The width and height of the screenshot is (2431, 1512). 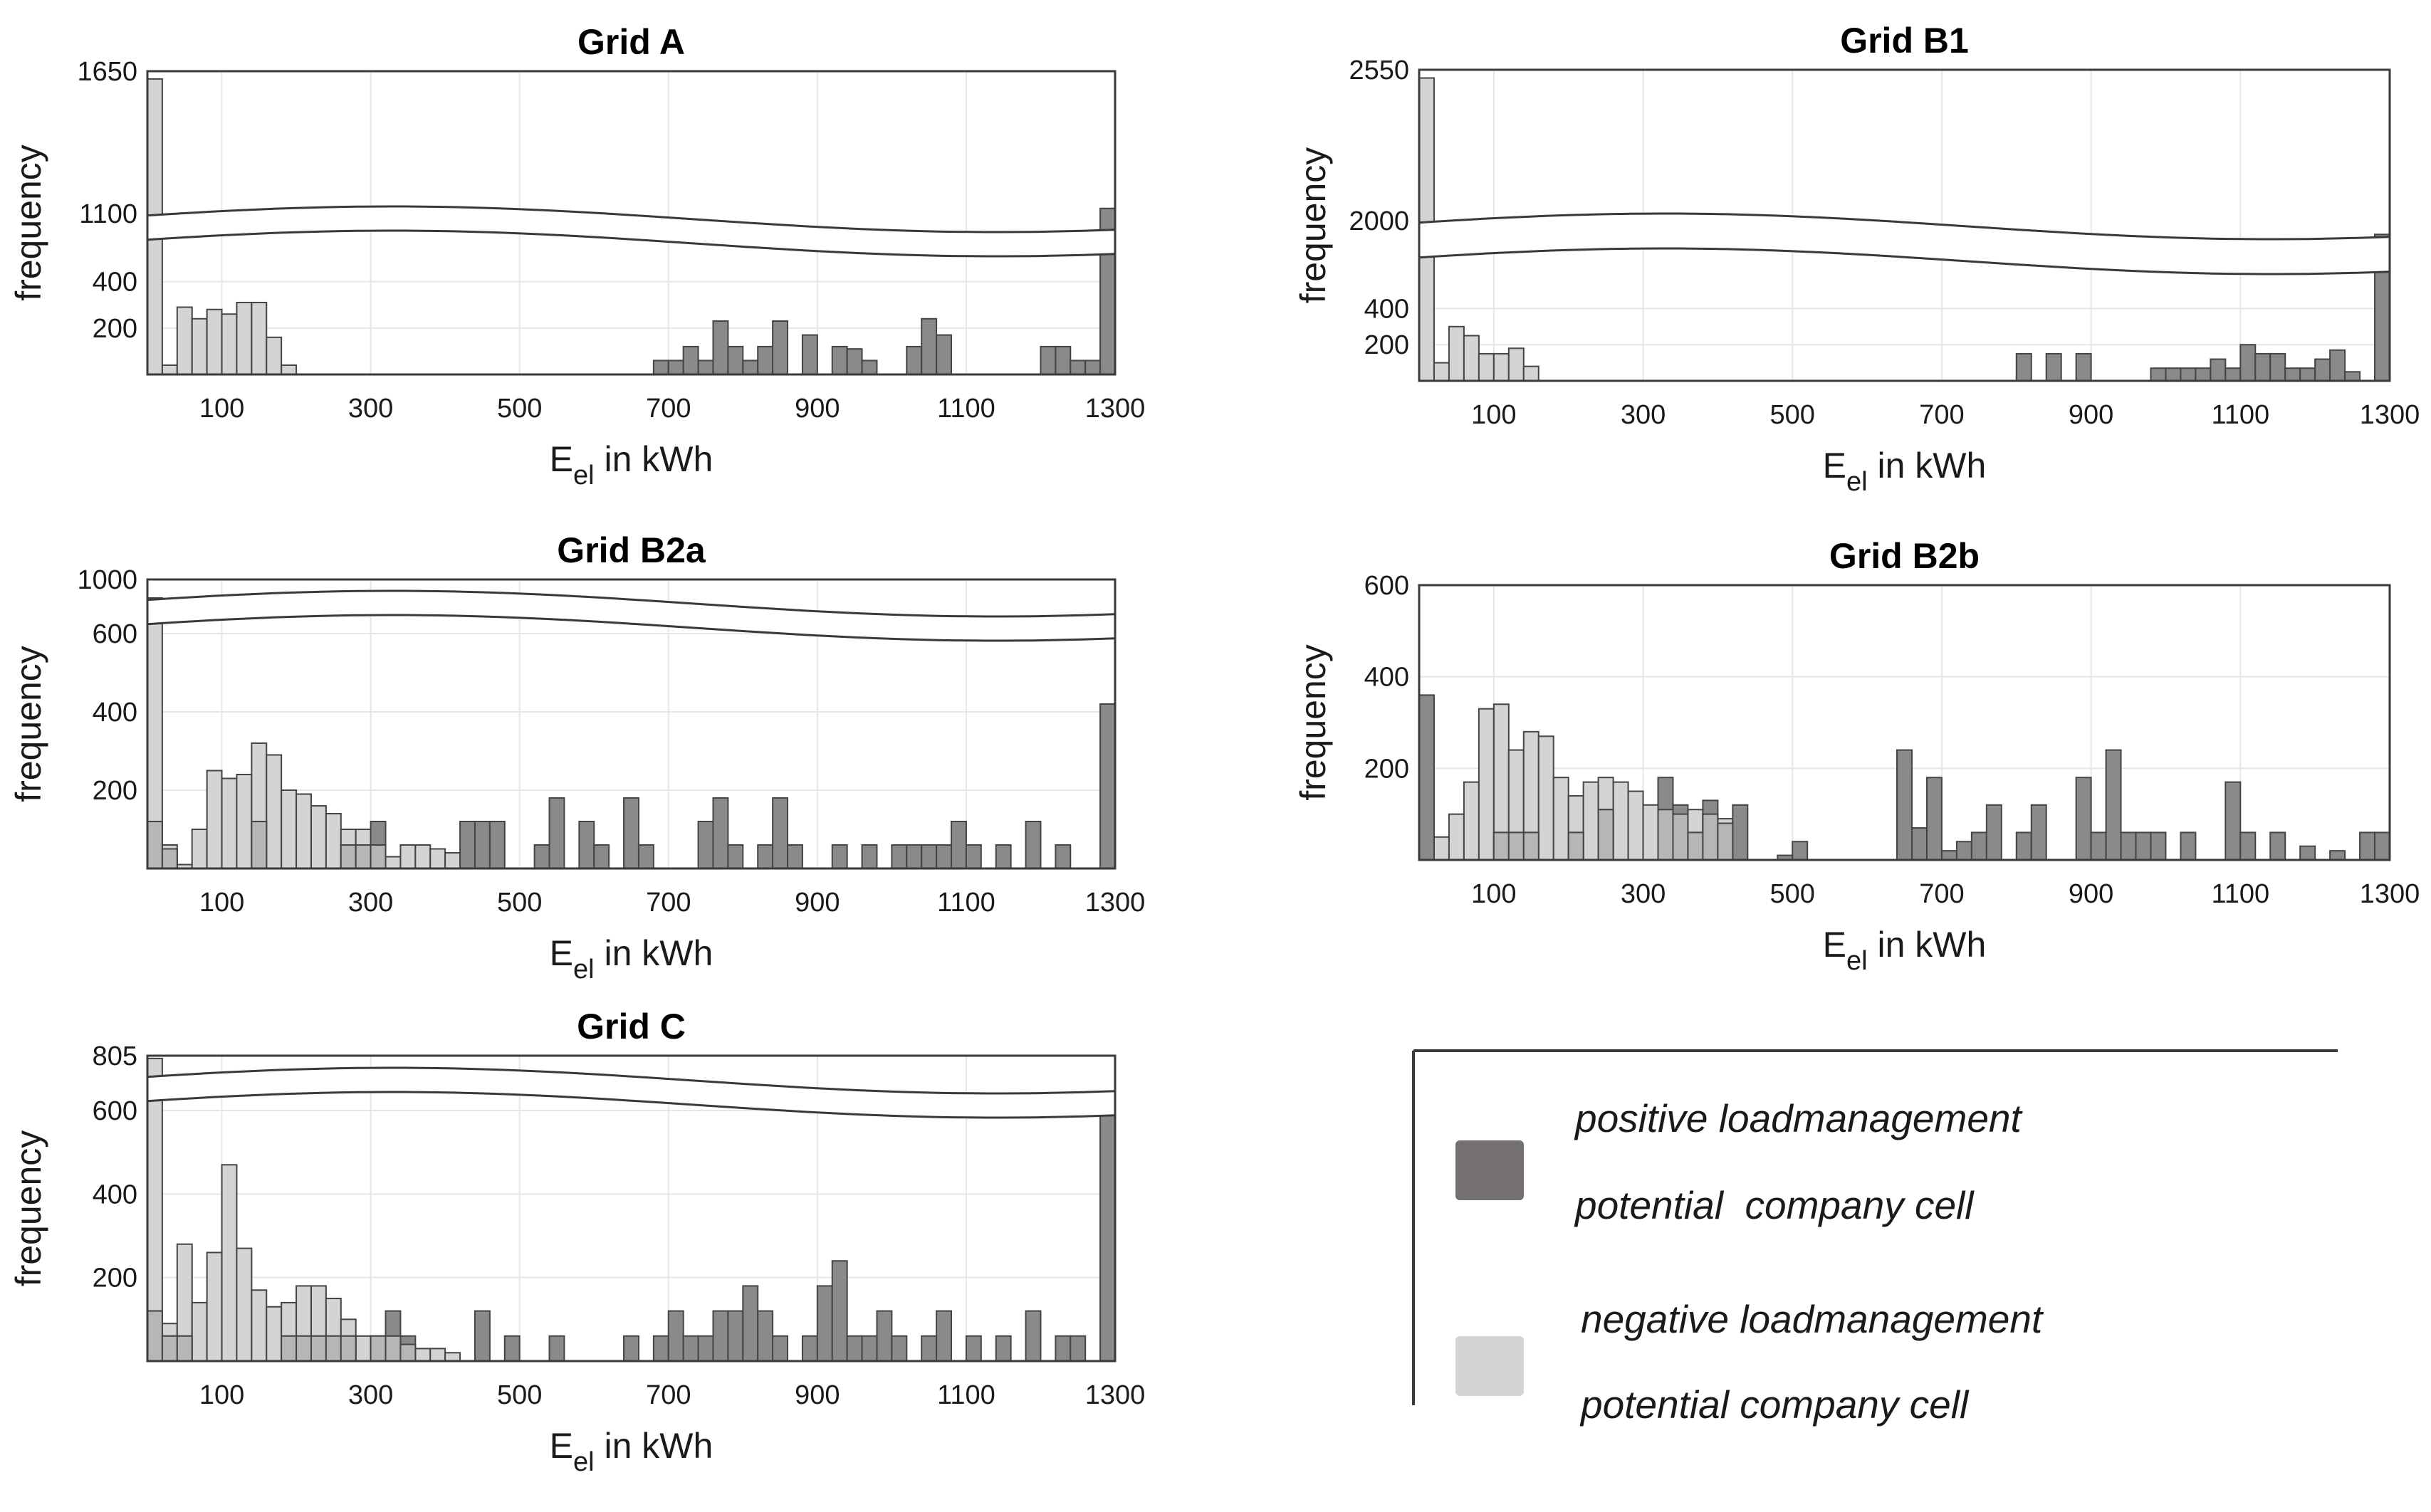 I want to click on gridC-axis-break-line-lower, so click(x=631, y=1105).